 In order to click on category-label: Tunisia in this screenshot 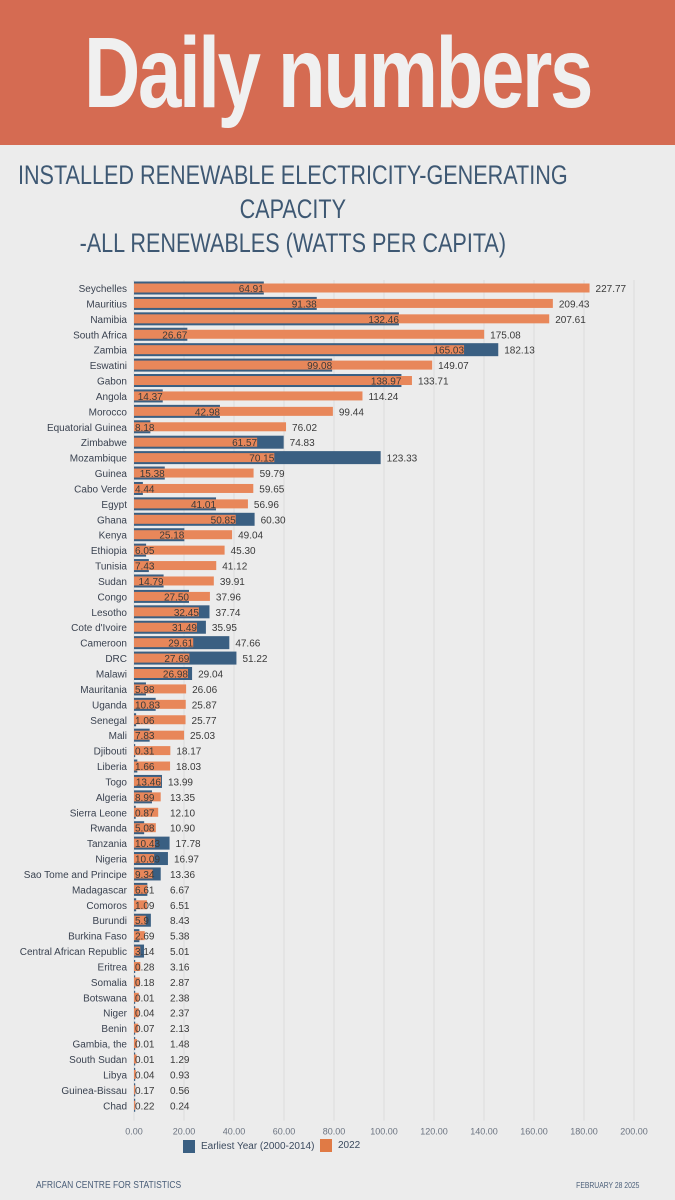, I will do `click(111, 567)`.